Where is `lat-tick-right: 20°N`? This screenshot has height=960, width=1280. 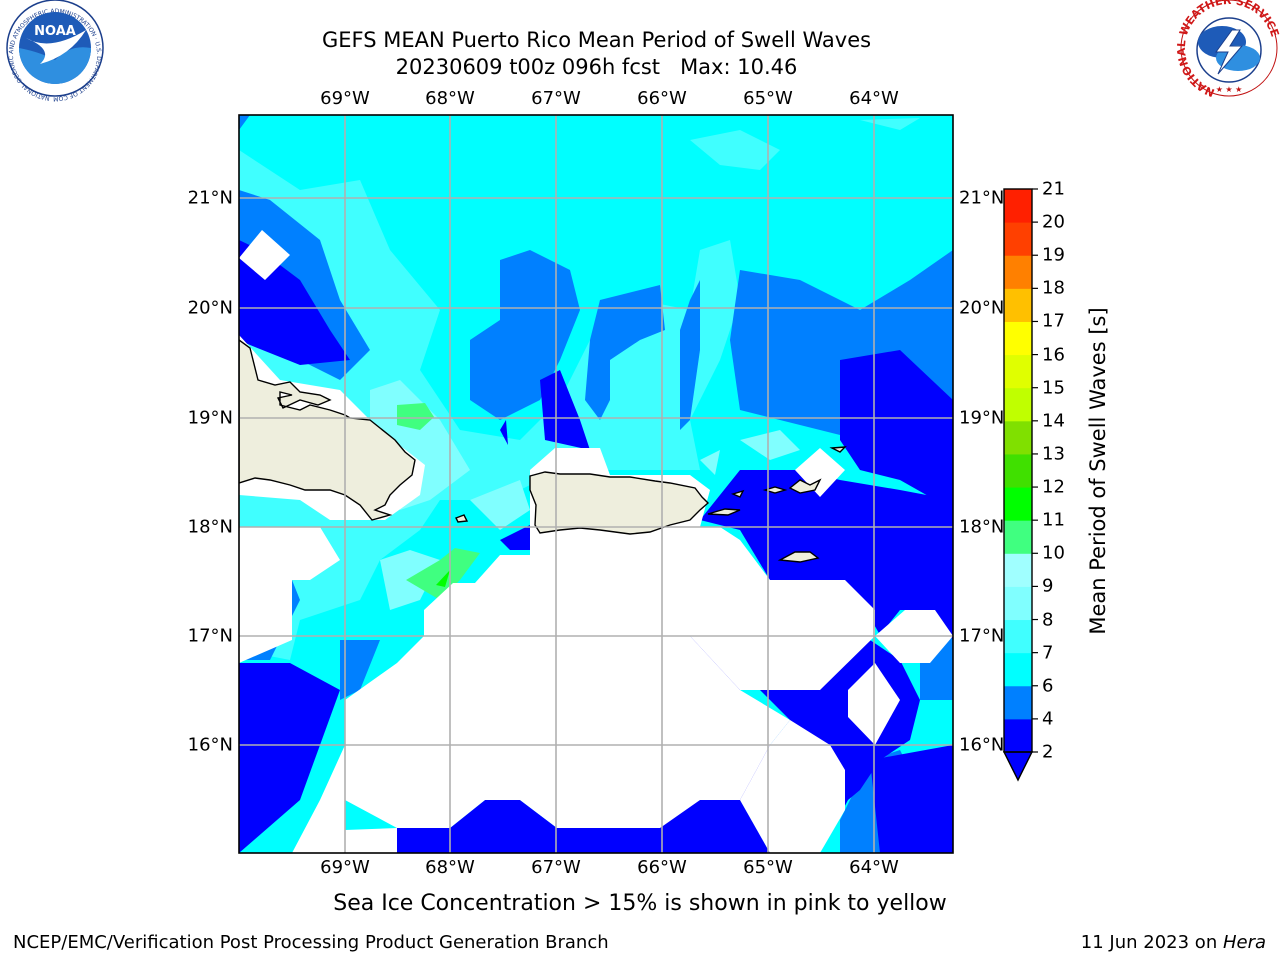 lat-tick-right: 20°N is located at coordinates (982, 308).